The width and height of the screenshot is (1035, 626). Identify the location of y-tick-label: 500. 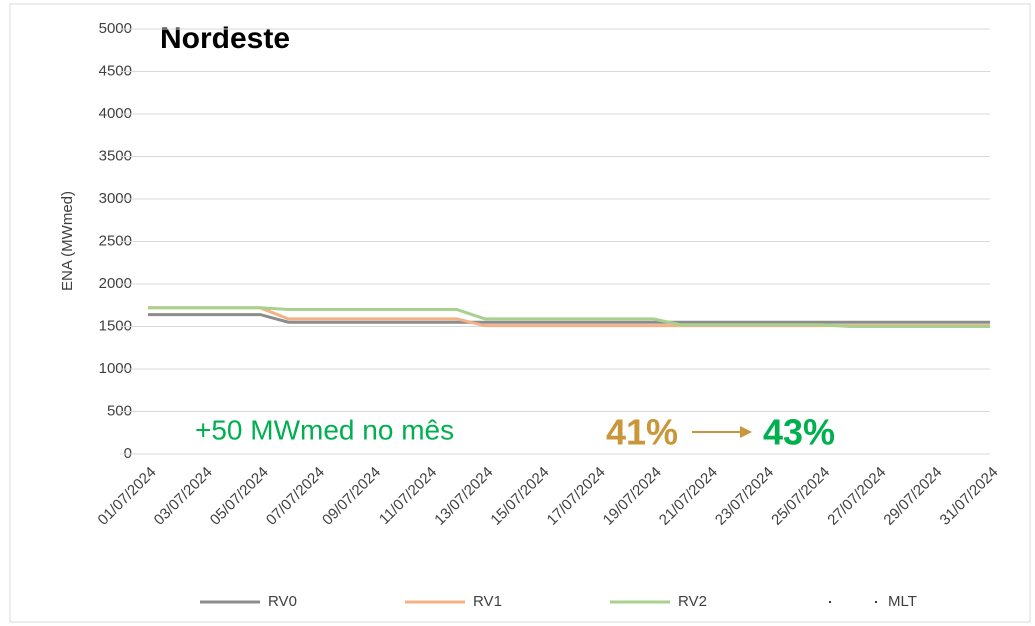
(119, 410).